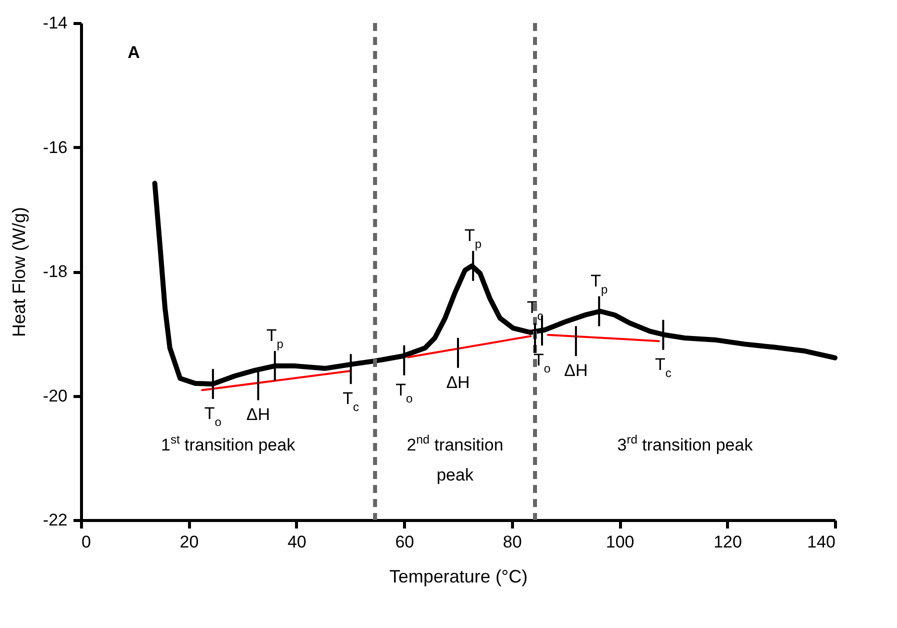  What do you see at coordinates (685, 443) in the screenshot?
I see `annotation: 3$^{rd}$ transition peak` at bounding box center [685, 443].